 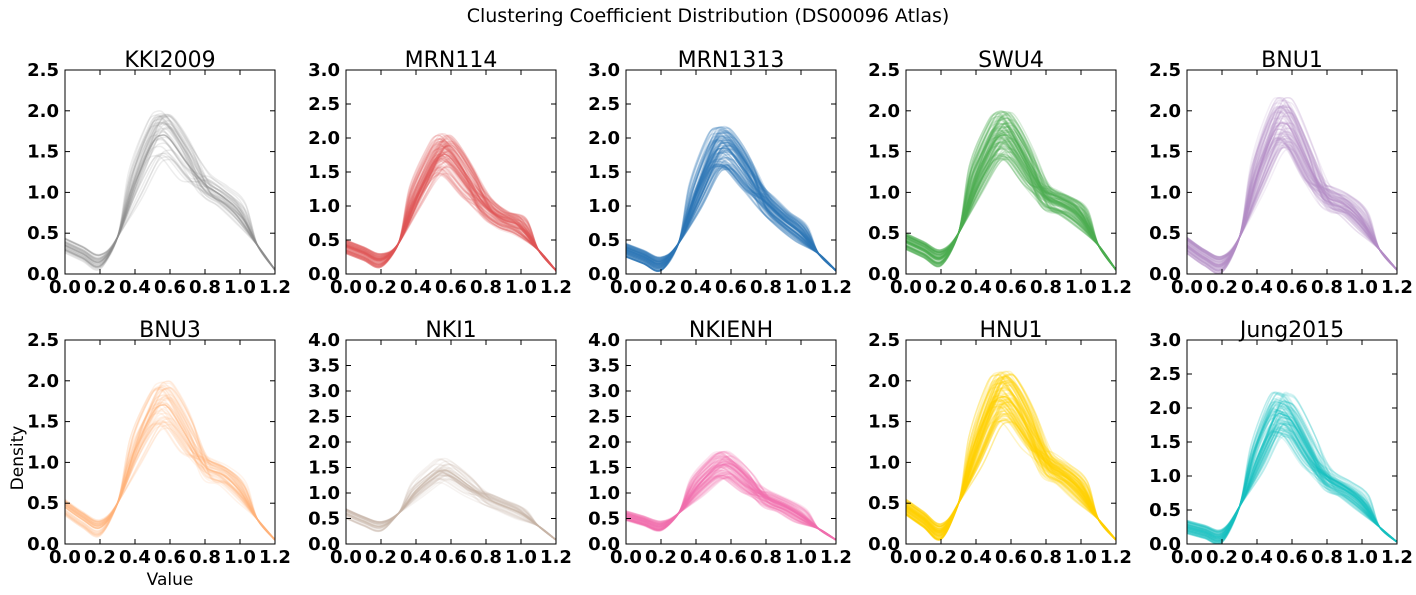 I want to click on x-tick-label: 0.2, so click(x=661, y=287).